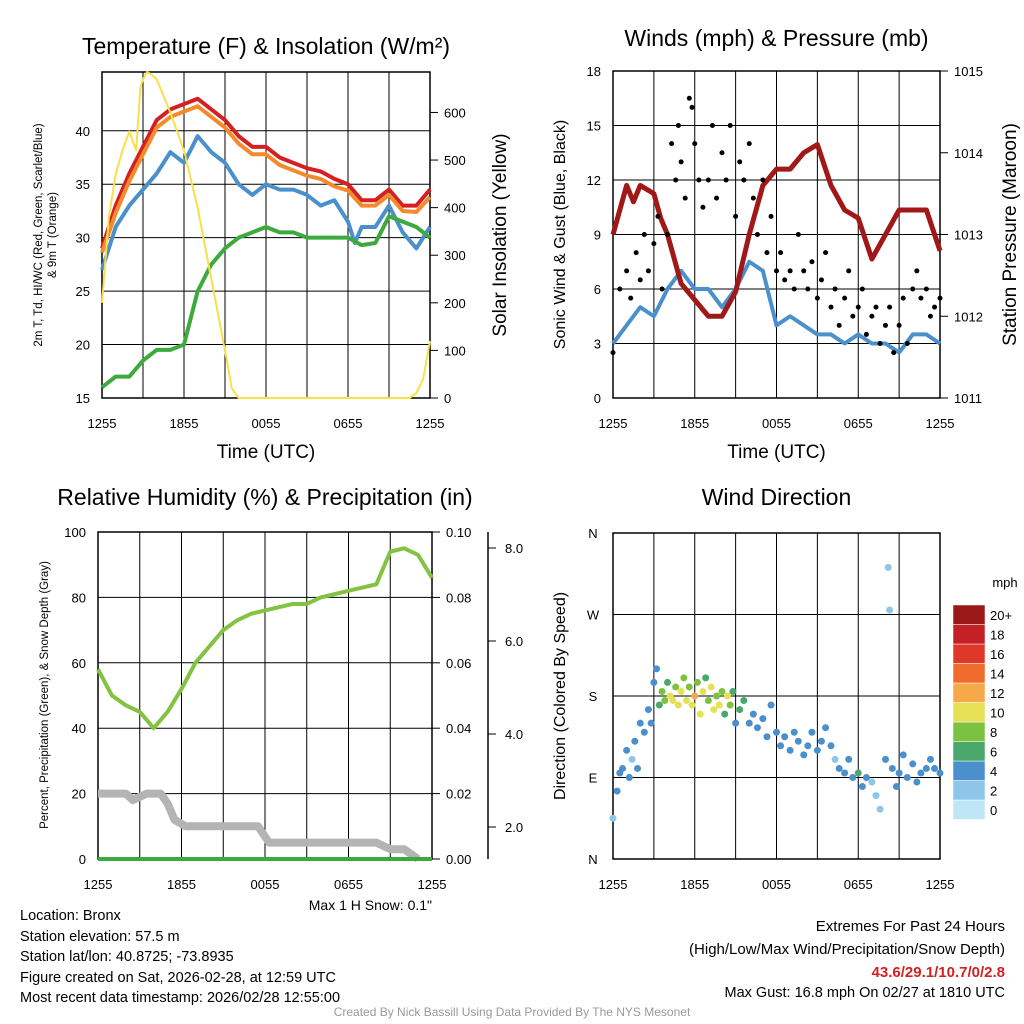  What do you see at coordinates (1001, 615) in the screenshot?
I see `colorbar-label: 20+` at bounding box center [1001, 615].